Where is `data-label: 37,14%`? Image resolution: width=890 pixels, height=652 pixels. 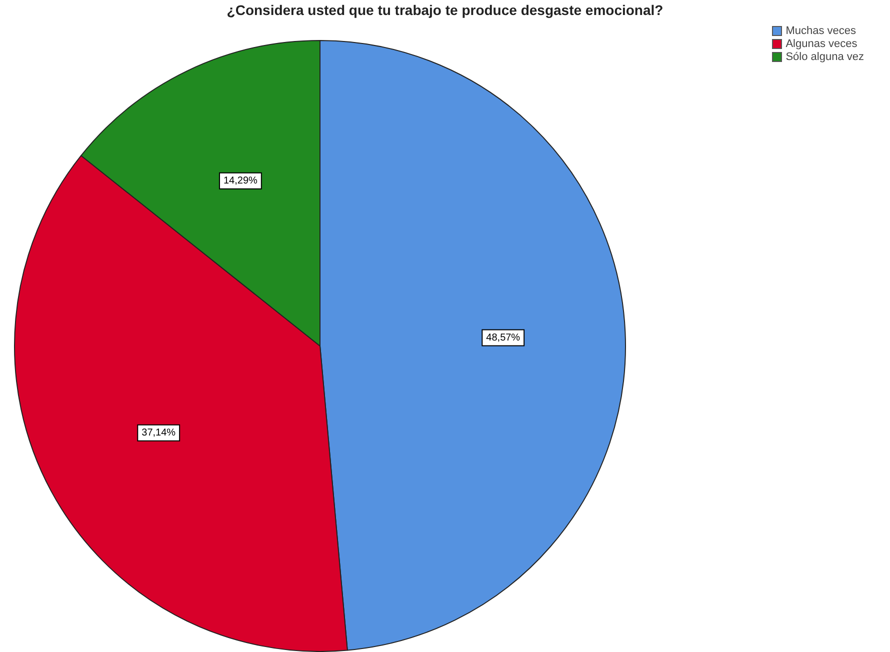
data-label: 37,14% is located at coordinates (159, 433).